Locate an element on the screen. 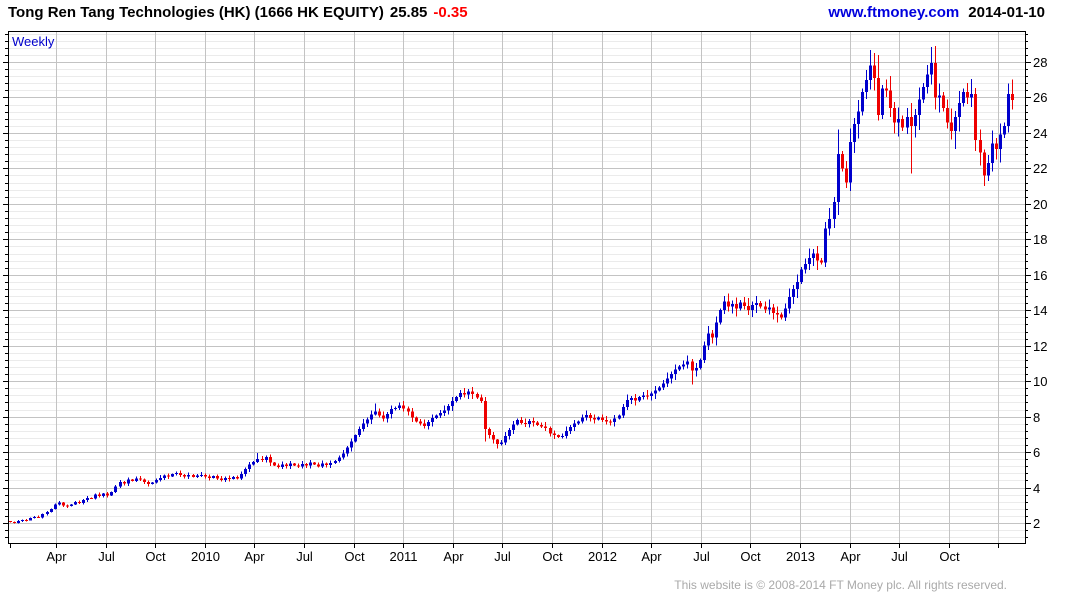 This screenshot has height=600, width=1075. y-axis-label: 28 is located at coordinates (1040, 62).